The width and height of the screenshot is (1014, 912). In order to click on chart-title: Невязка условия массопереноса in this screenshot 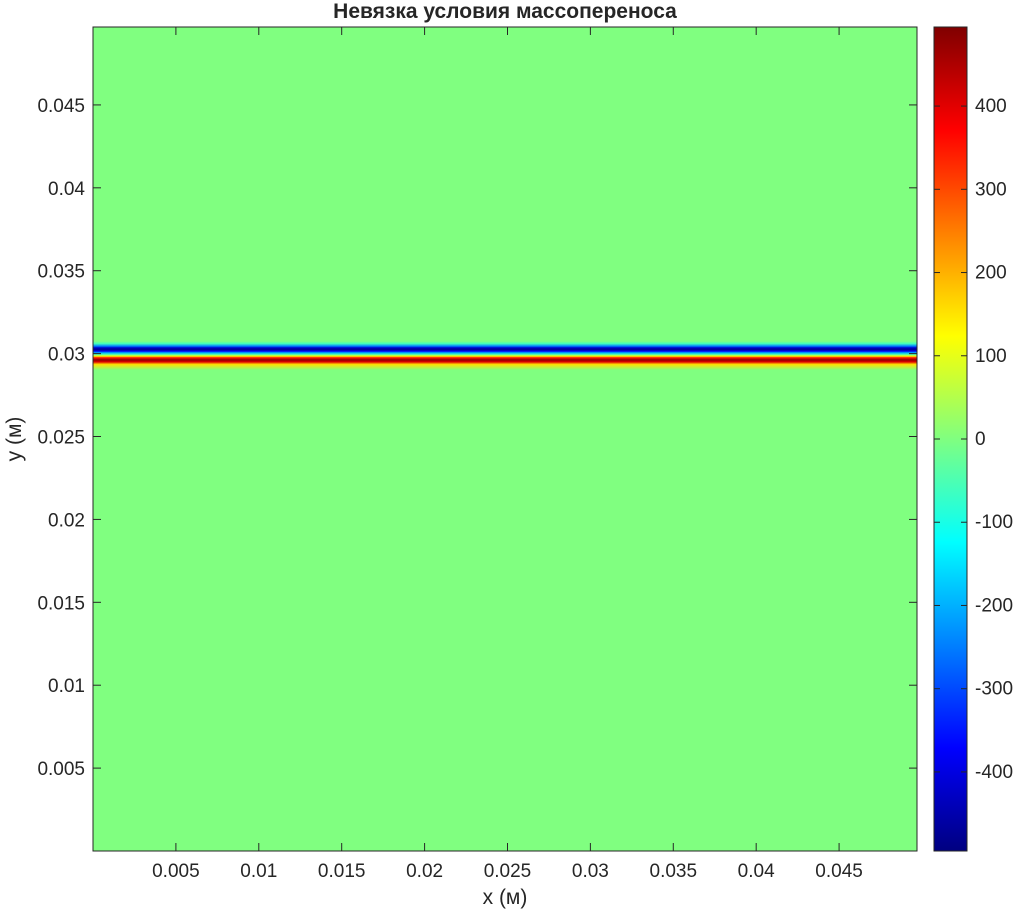, I will do `click(505, 11)`.